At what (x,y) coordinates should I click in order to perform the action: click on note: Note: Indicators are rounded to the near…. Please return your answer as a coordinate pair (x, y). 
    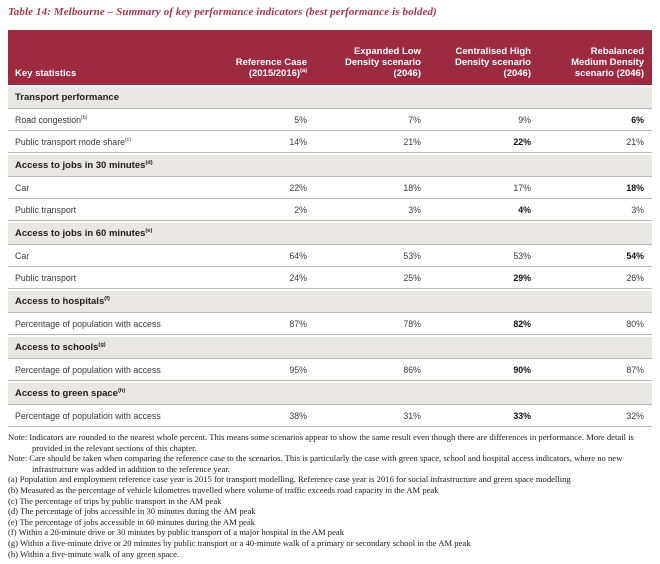
    Looking at the image, I should click on (321, 442).